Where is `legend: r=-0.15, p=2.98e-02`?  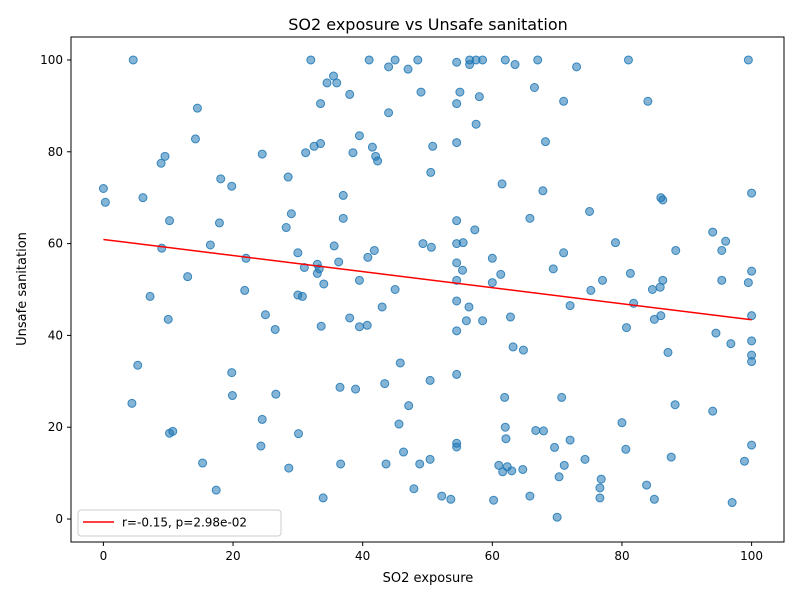
legend: r=-0.15, p=2.98e-02 is located at coordinates (179, 523).